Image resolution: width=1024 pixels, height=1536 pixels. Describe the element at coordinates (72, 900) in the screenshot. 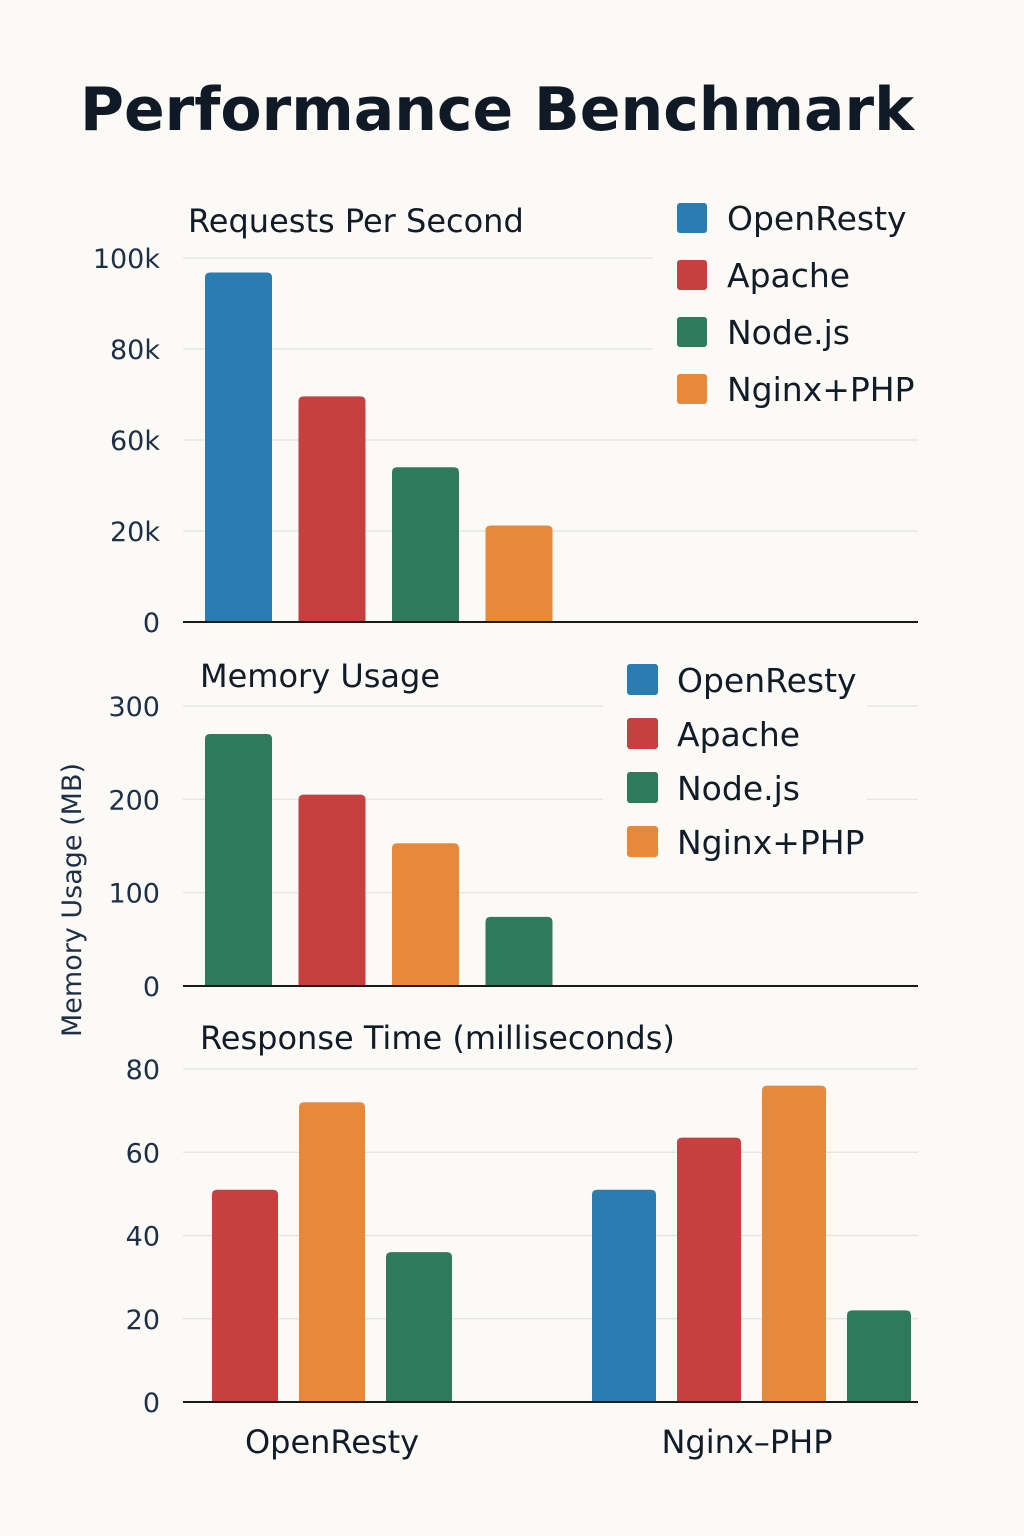

I see `y-axis-label-memory: Memory Usage (MB)` at that location.